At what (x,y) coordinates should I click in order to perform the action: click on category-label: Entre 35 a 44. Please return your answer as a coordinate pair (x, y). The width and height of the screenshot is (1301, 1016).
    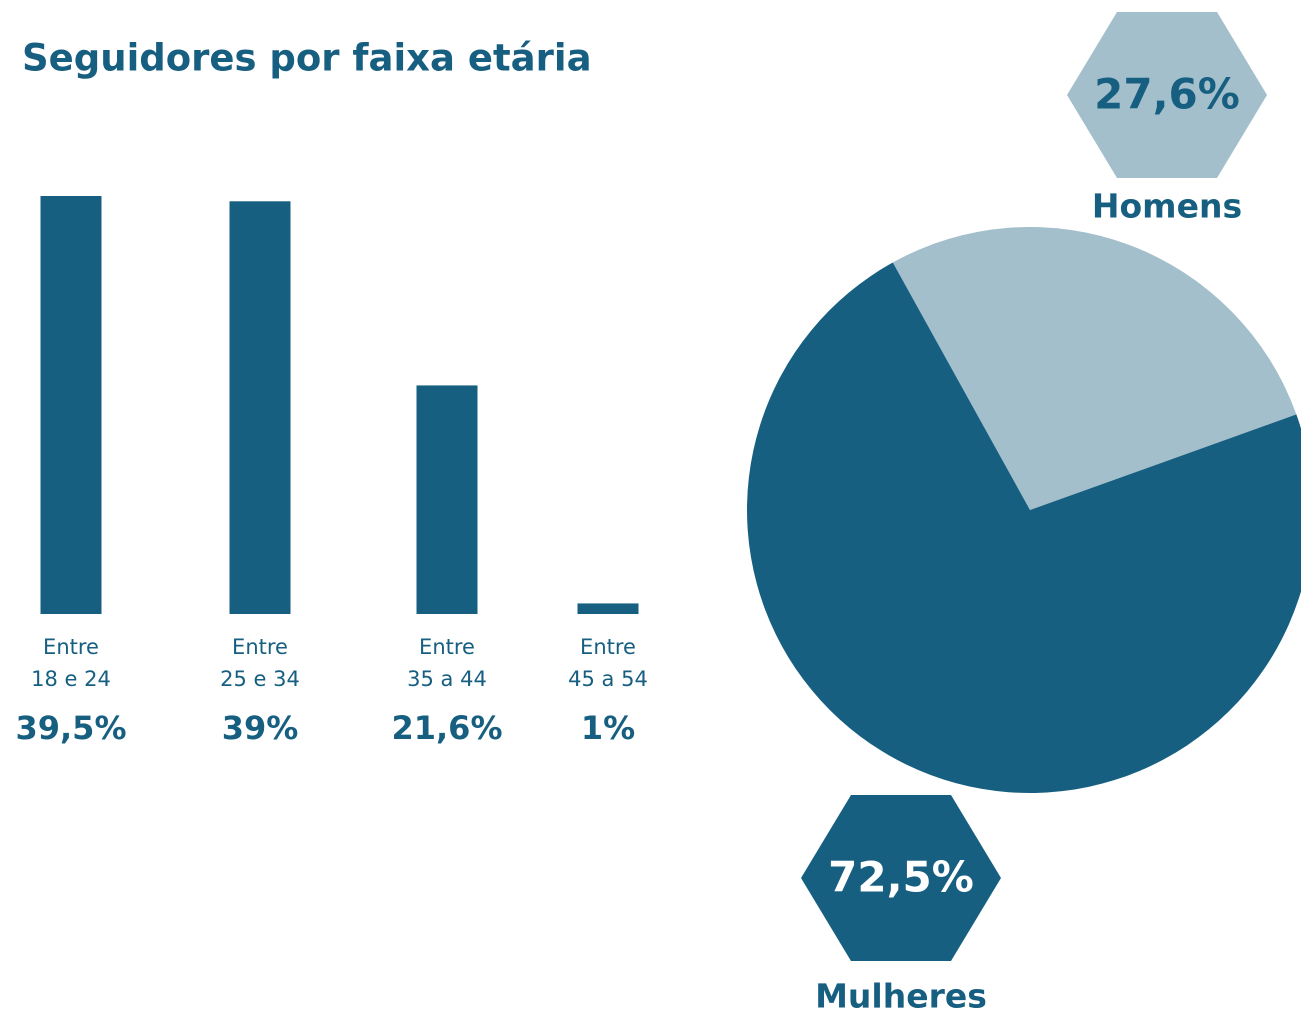
    Looking at the image, I should click on (447, 663).